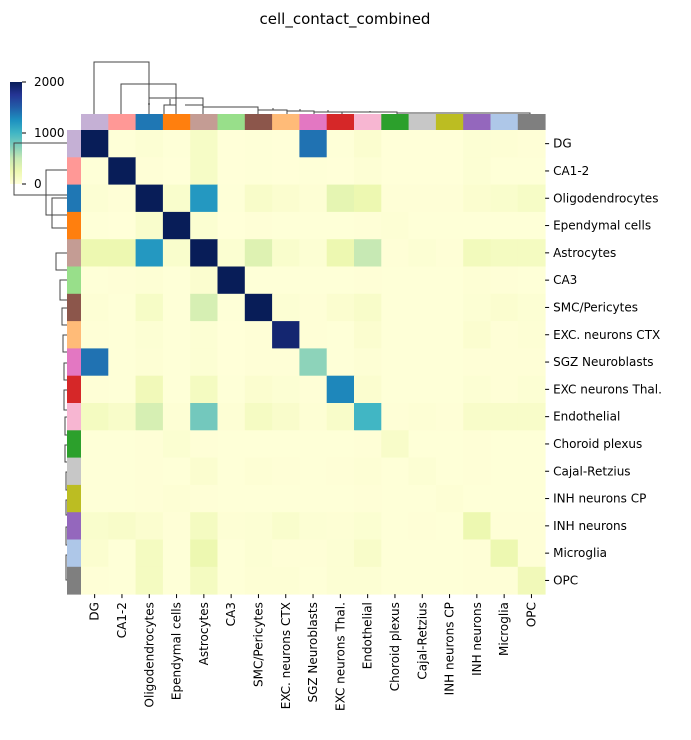  Describe the element at coordinates (422, 640) in the screenshot. I see `column-label: Cajal-Retzius` at that location.